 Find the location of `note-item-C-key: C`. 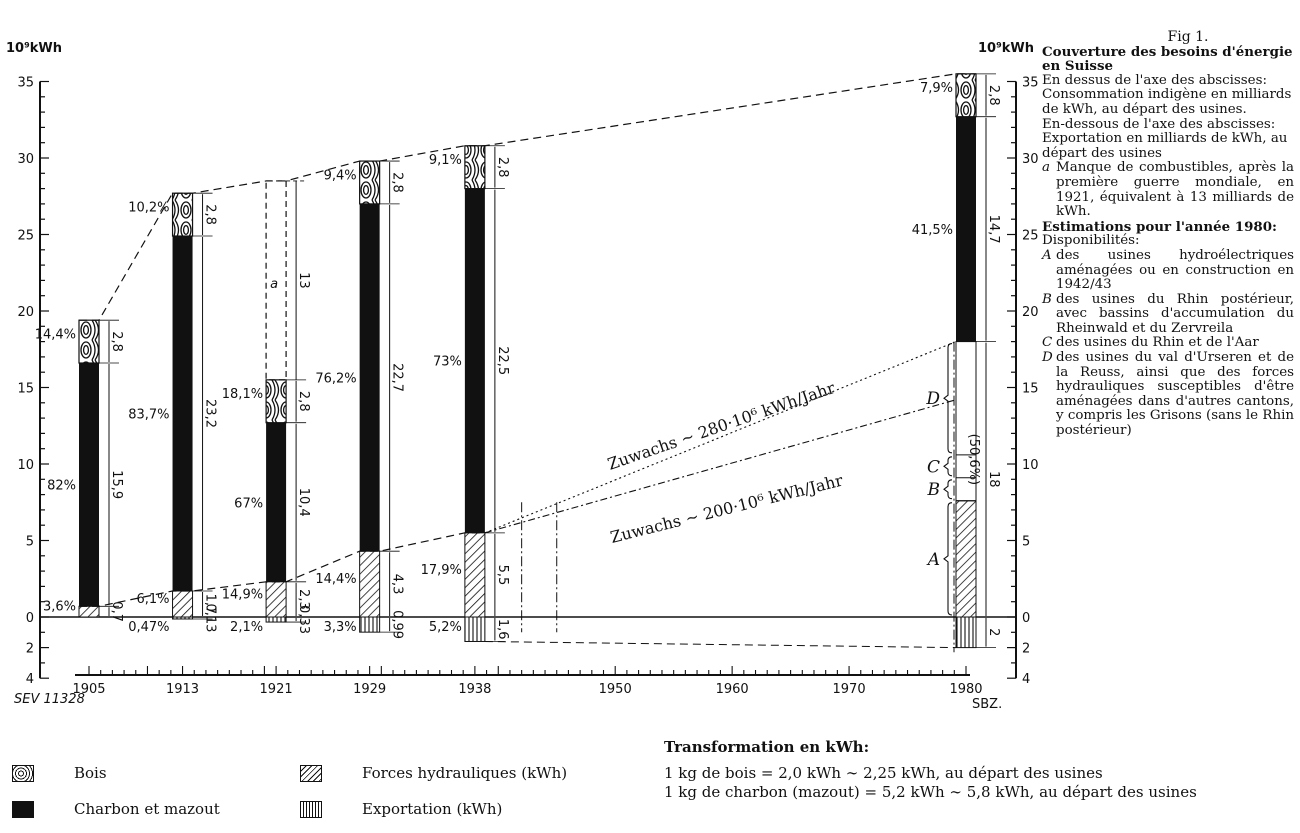

note-item-C-key: C is located at coordinates (1047, 343).